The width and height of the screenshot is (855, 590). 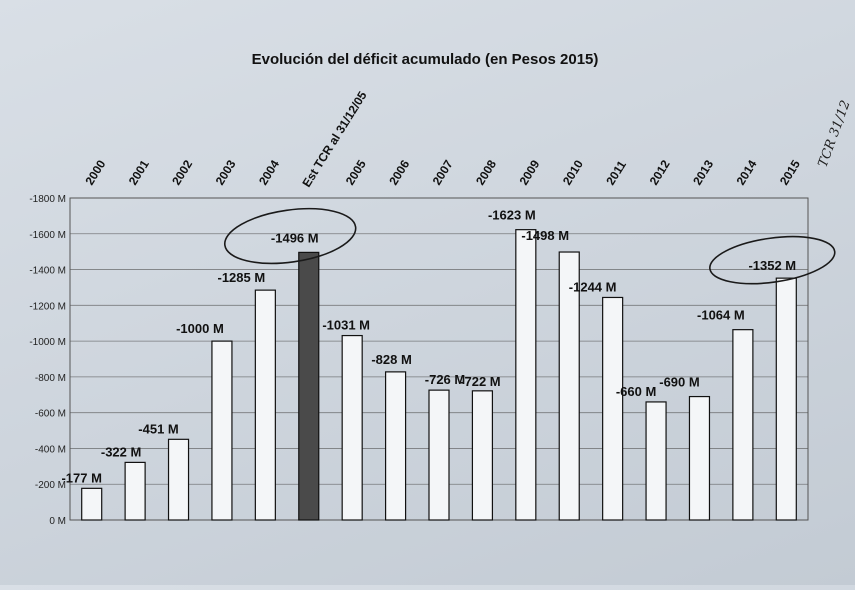 What do you see at coordinates (47, 199) in the screenshot?
I see `y-tick-label: -1800 M` at bounding box center [47, 199].